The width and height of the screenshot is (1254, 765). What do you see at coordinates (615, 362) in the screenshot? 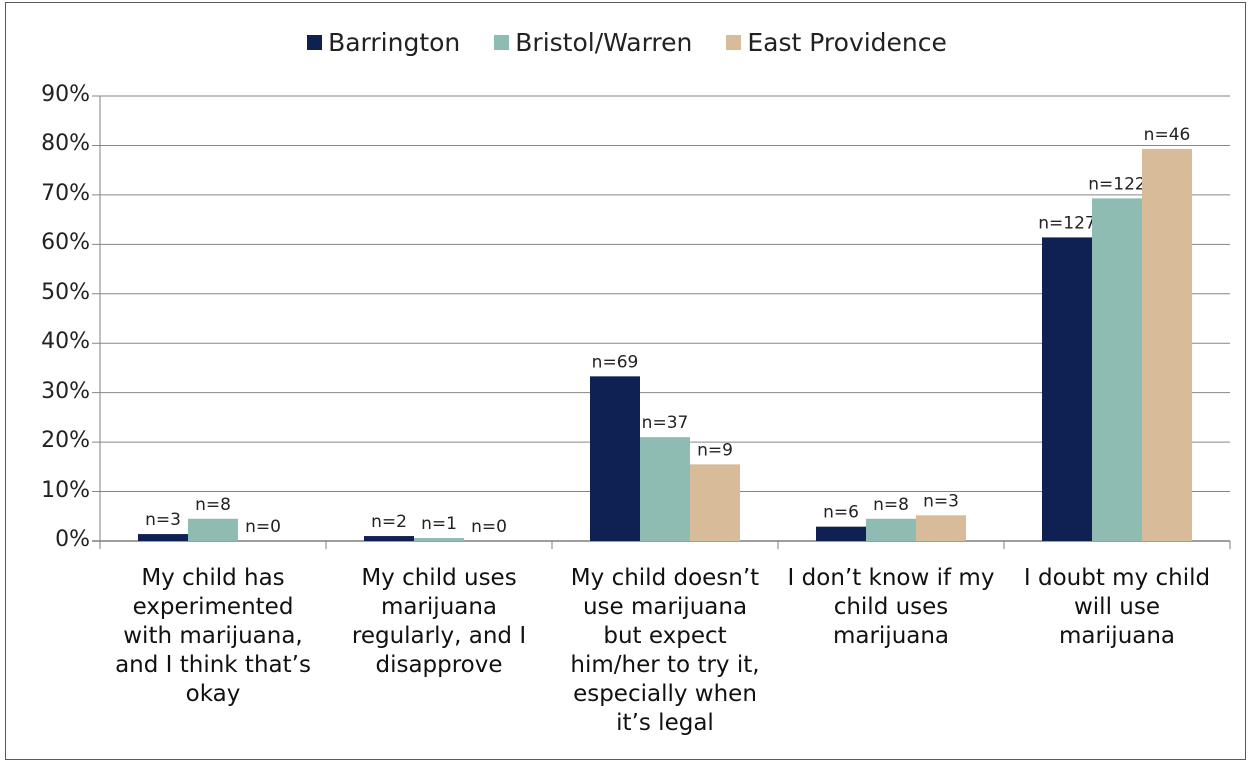
I see `data-label: n=69` at bounding box center [615, 362].